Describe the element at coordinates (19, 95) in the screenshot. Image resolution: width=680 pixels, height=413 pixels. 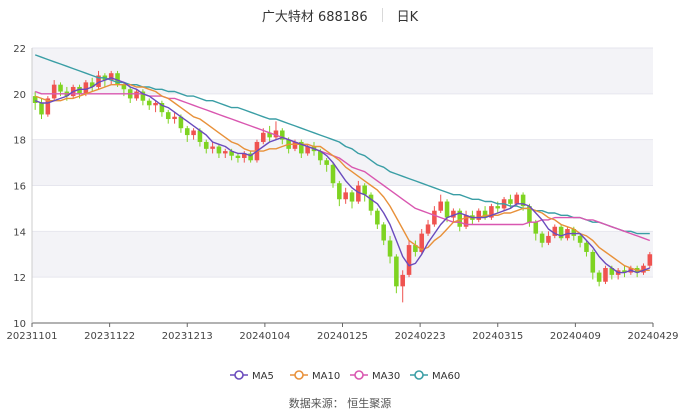
I see `y-tick-label: 20` at that location.